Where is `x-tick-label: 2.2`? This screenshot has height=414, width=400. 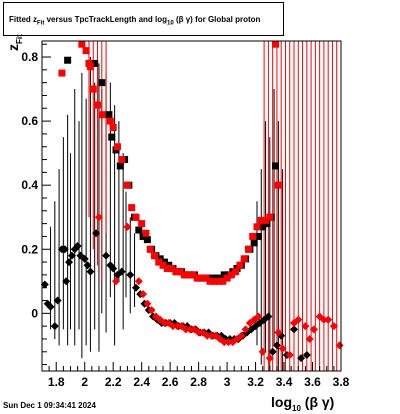 x-tick-label: 2.2 is located at coordinates (113, 382).